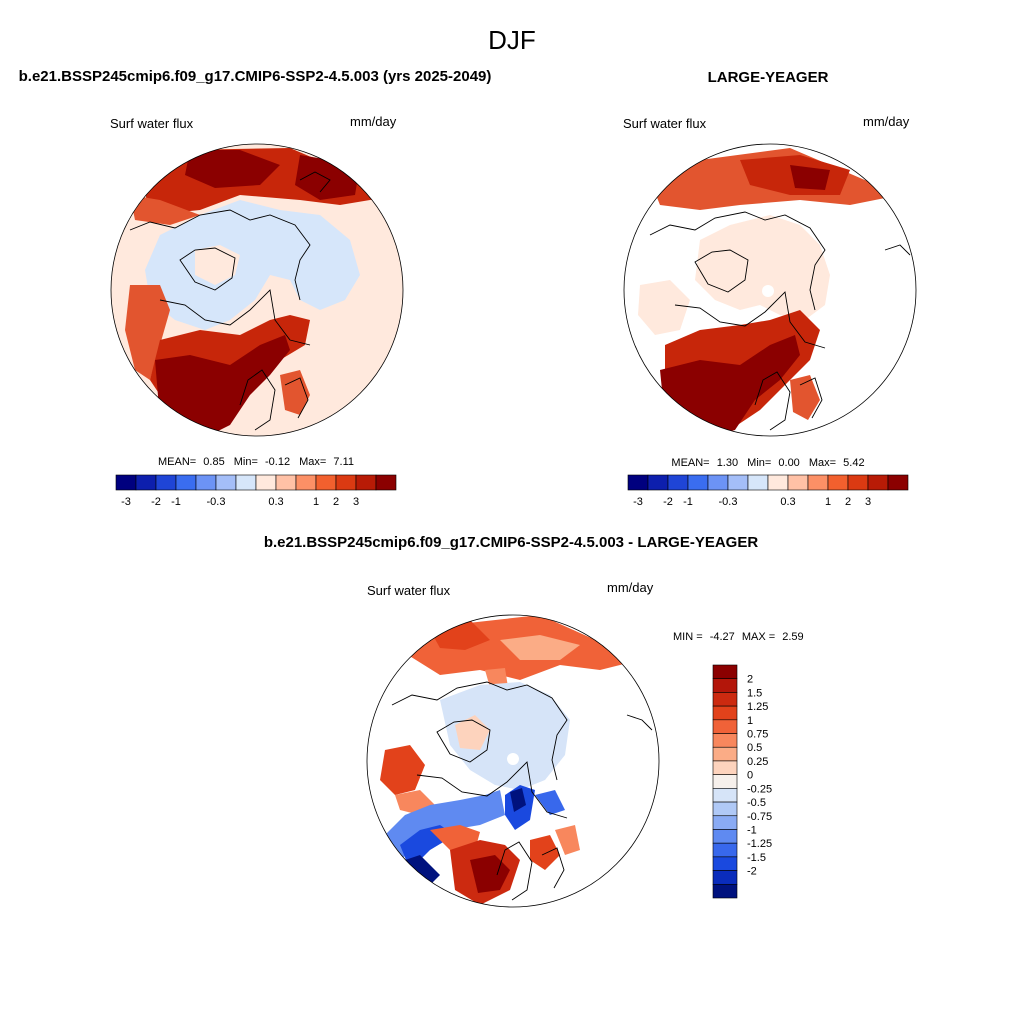  I want to click on figure-suptitle: DJF, so click(512, 40).